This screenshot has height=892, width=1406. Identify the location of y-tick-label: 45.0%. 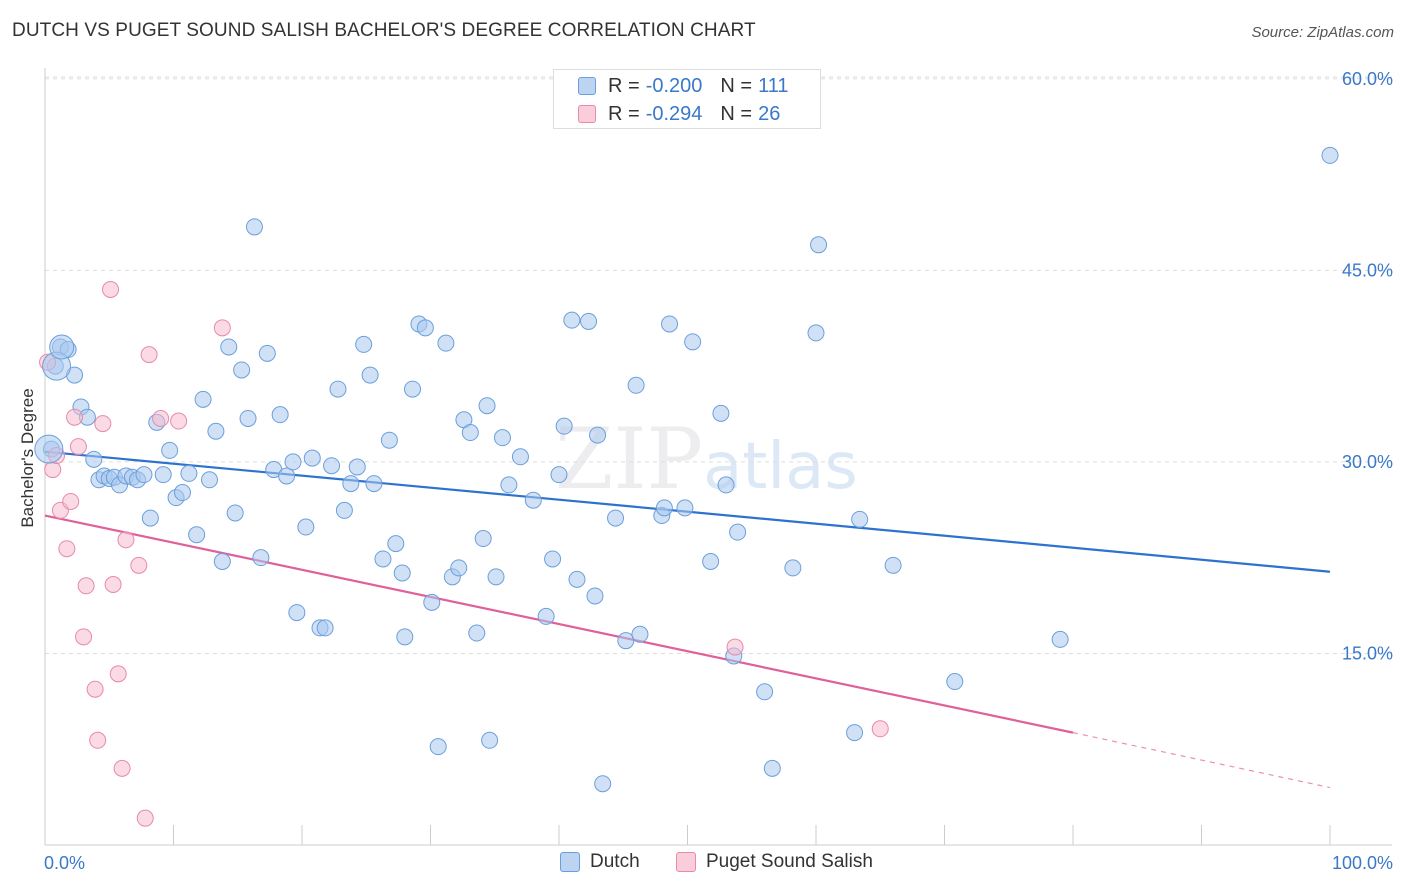
(1367, 270).